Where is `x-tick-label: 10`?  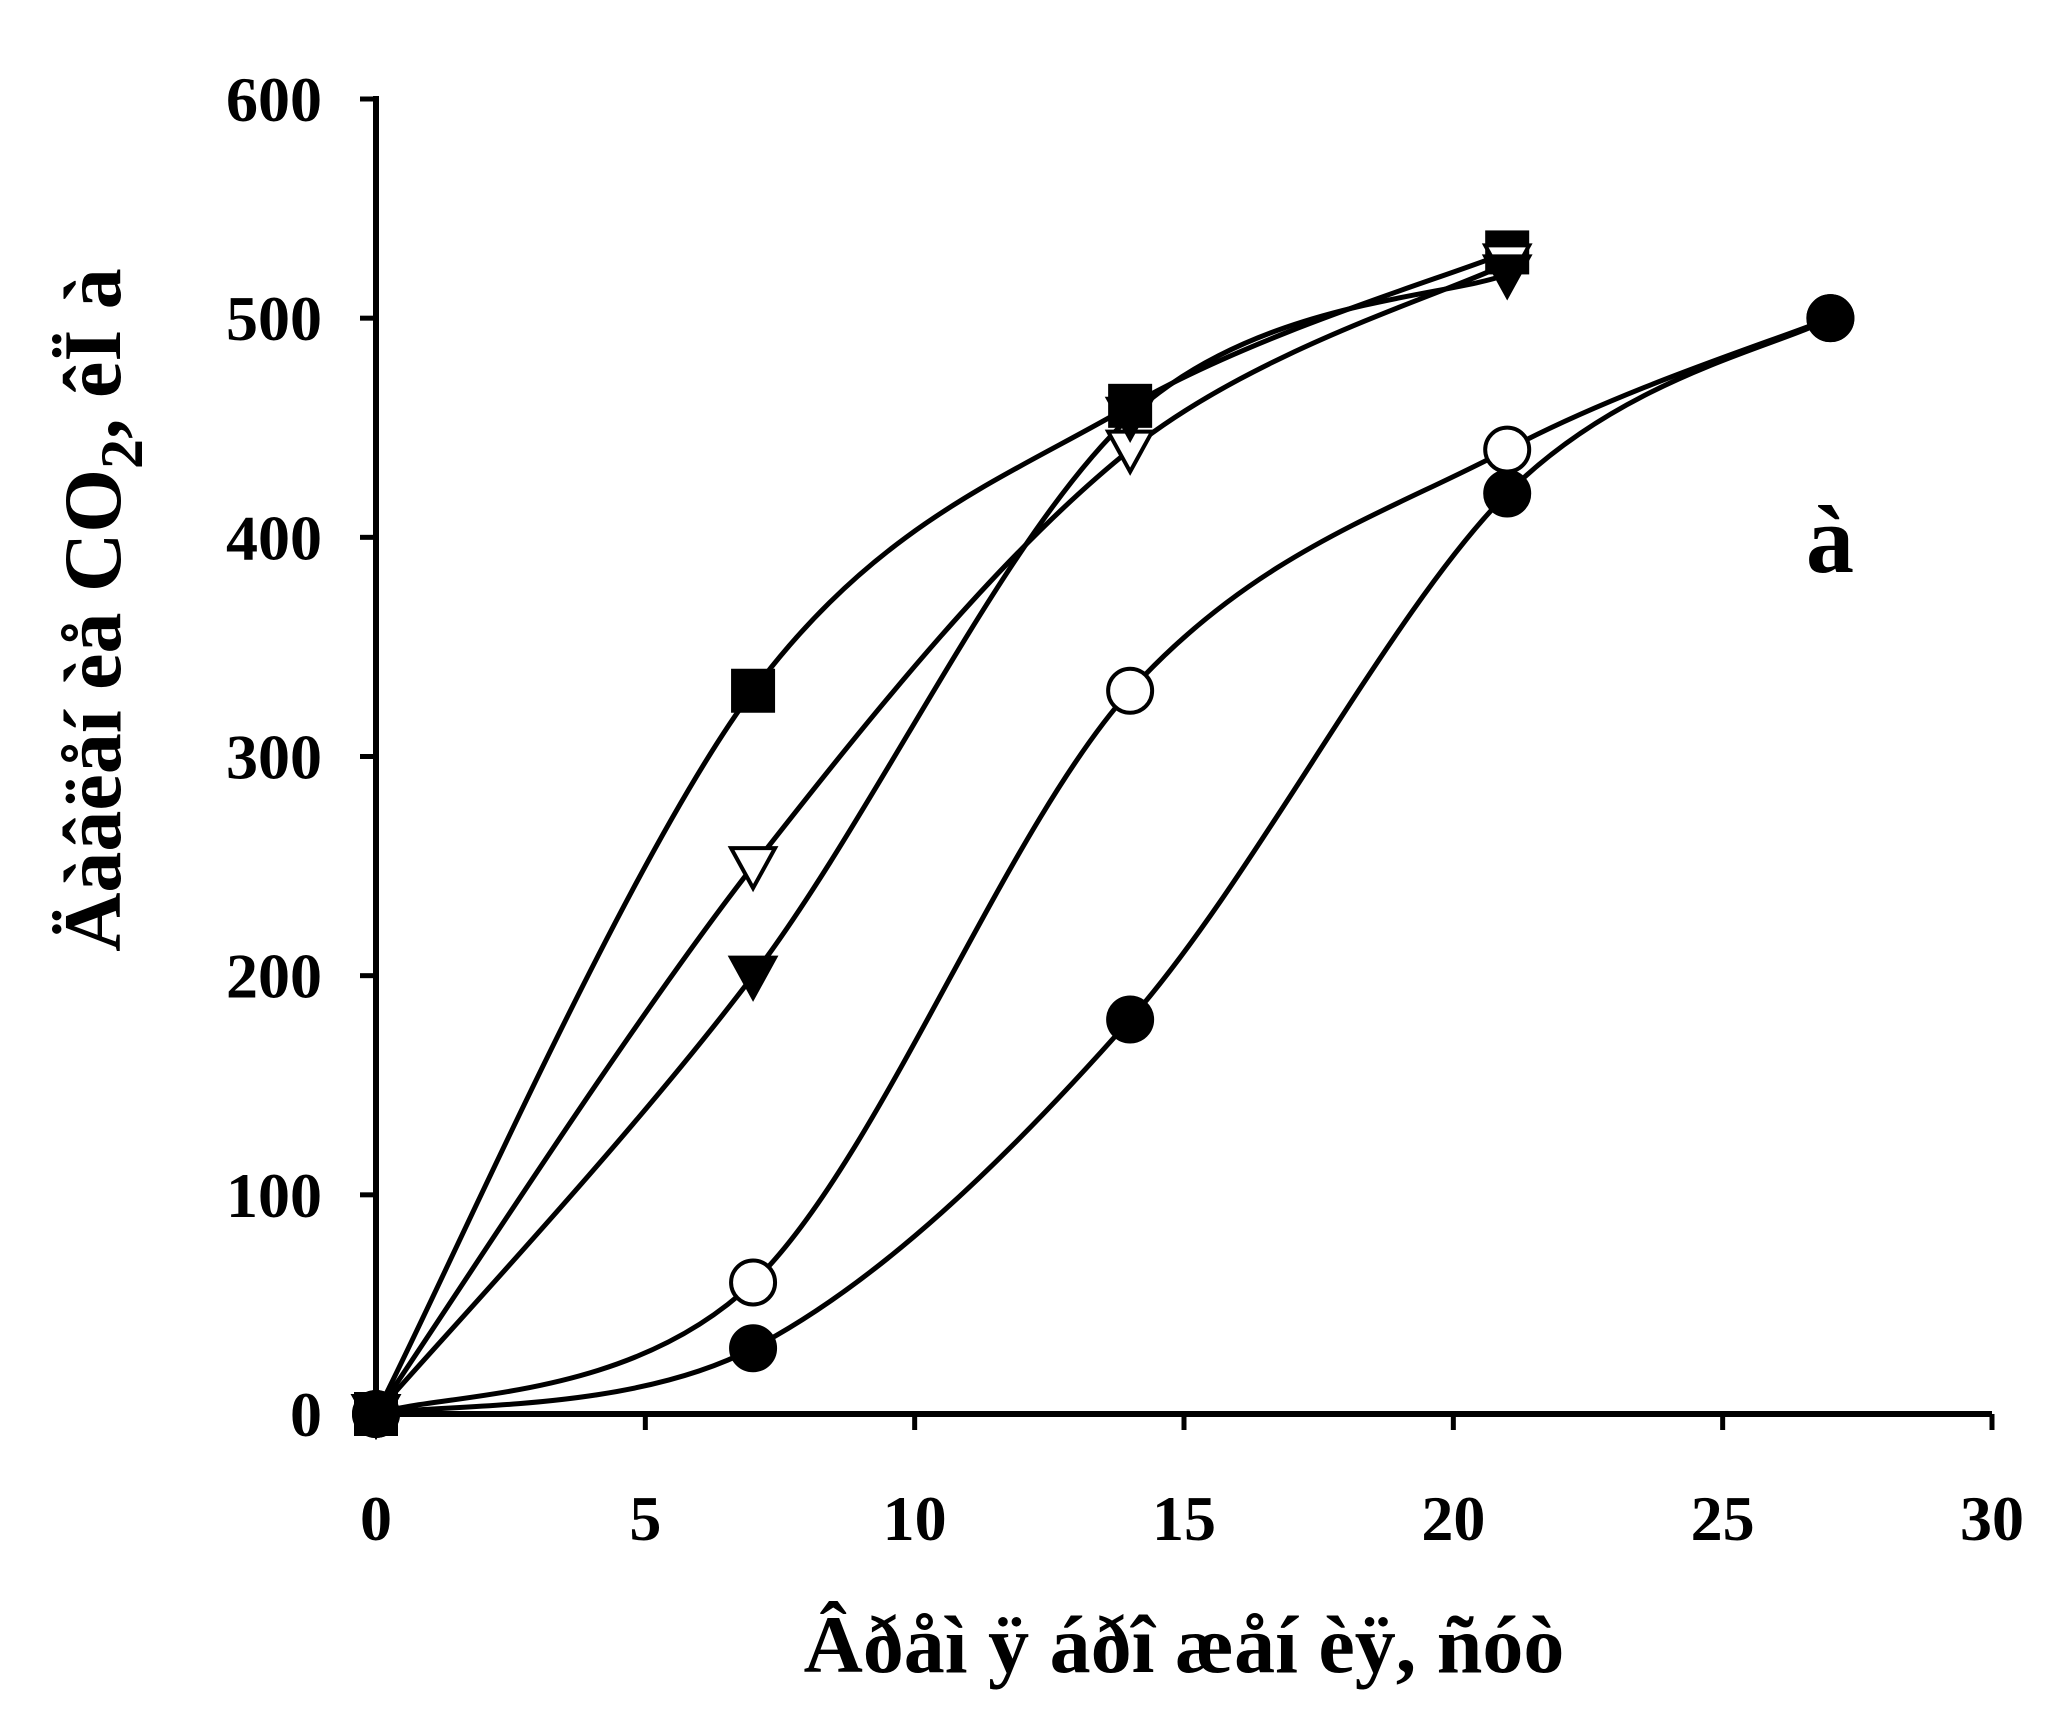 x-tick-label: 10 is located at coordinates (915, 1518).